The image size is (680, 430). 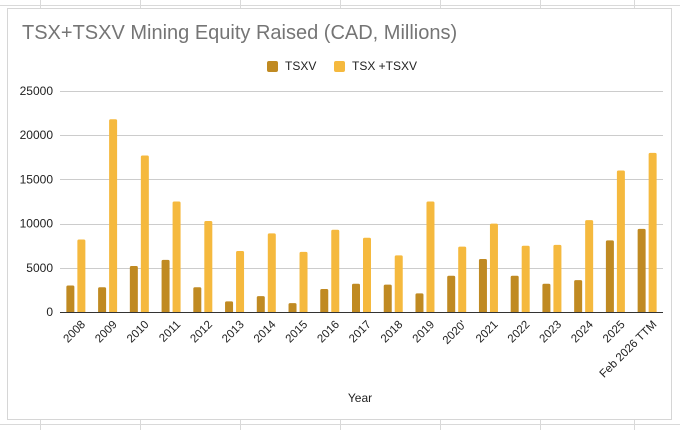 What do you see at coordinates (233, 332) in the screenshot?
I see `x-tick-label: 2013` at bounding box center [233, 332].